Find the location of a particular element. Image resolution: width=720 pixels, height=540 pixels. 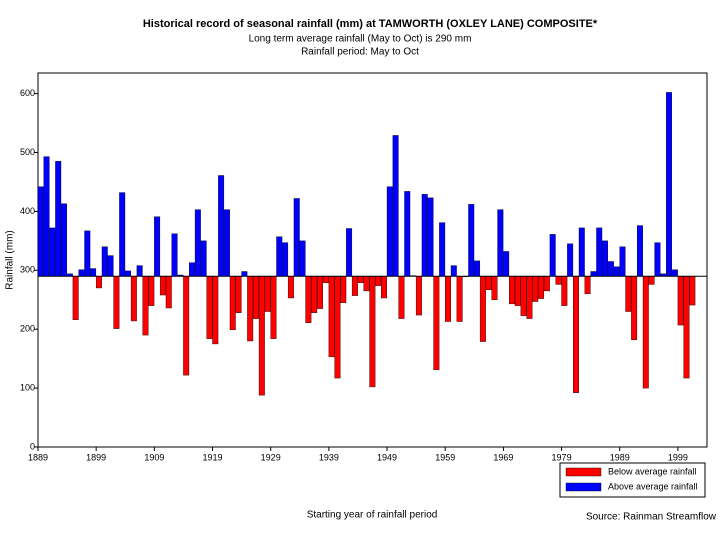

y-tick-label: 500 is located at coordinates (27, 152).